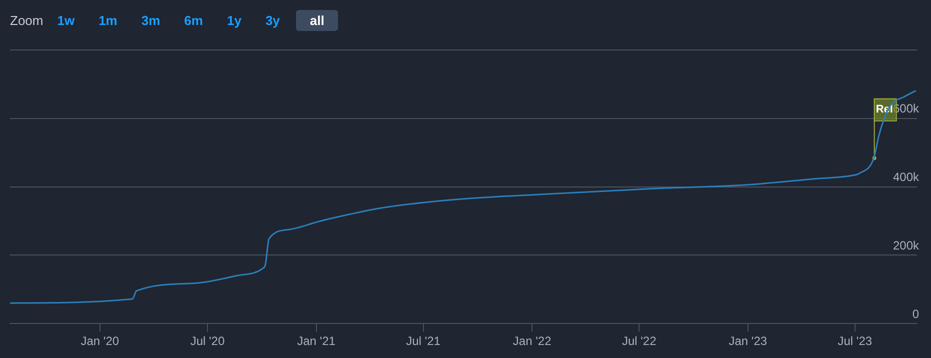  I want to click on text: all, so click(317, 20).